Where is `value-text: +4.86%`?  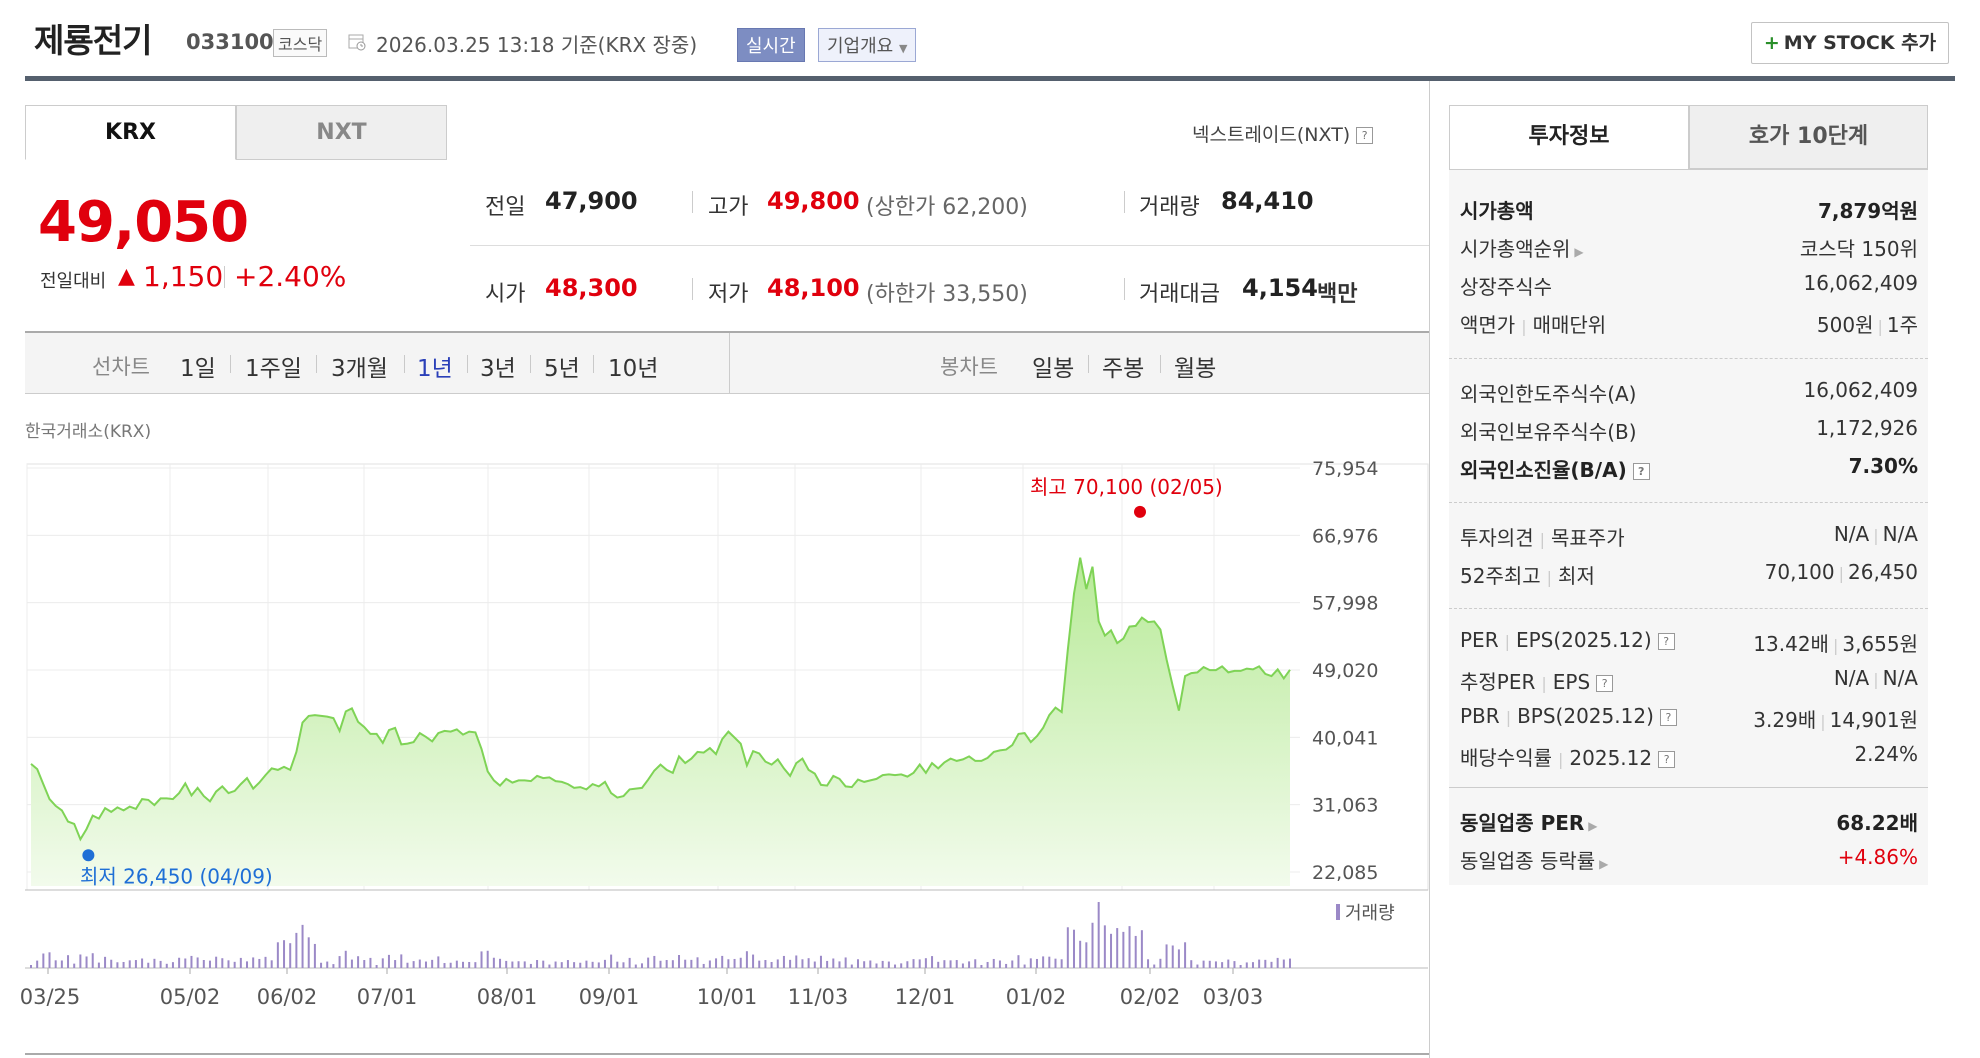
value-text: +4.86% is located at coordinates (1877, 857).